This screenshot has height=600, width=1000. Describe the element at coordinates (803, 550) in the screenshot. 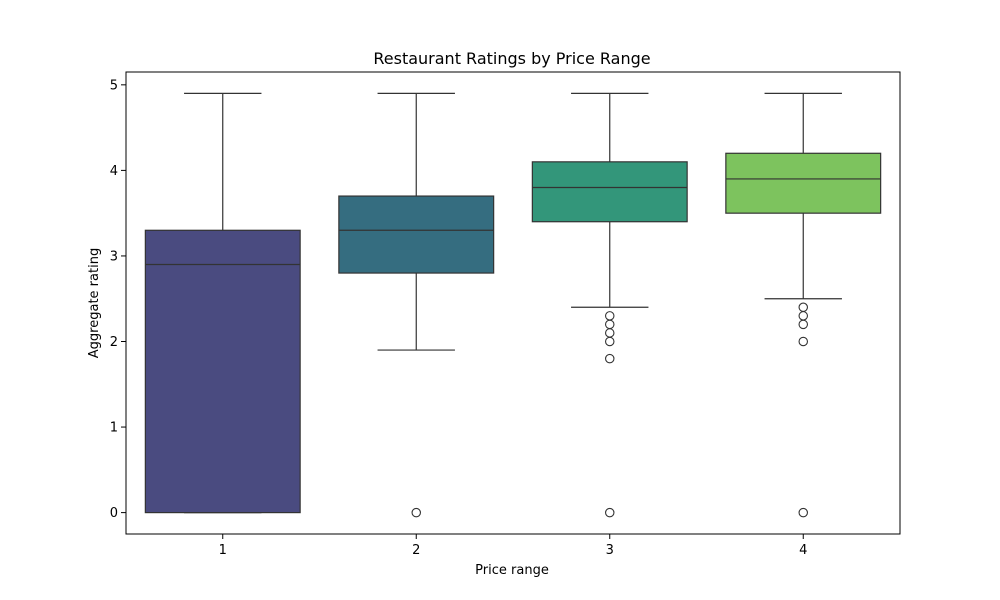

I see `x-tick-label: 4` at that location.